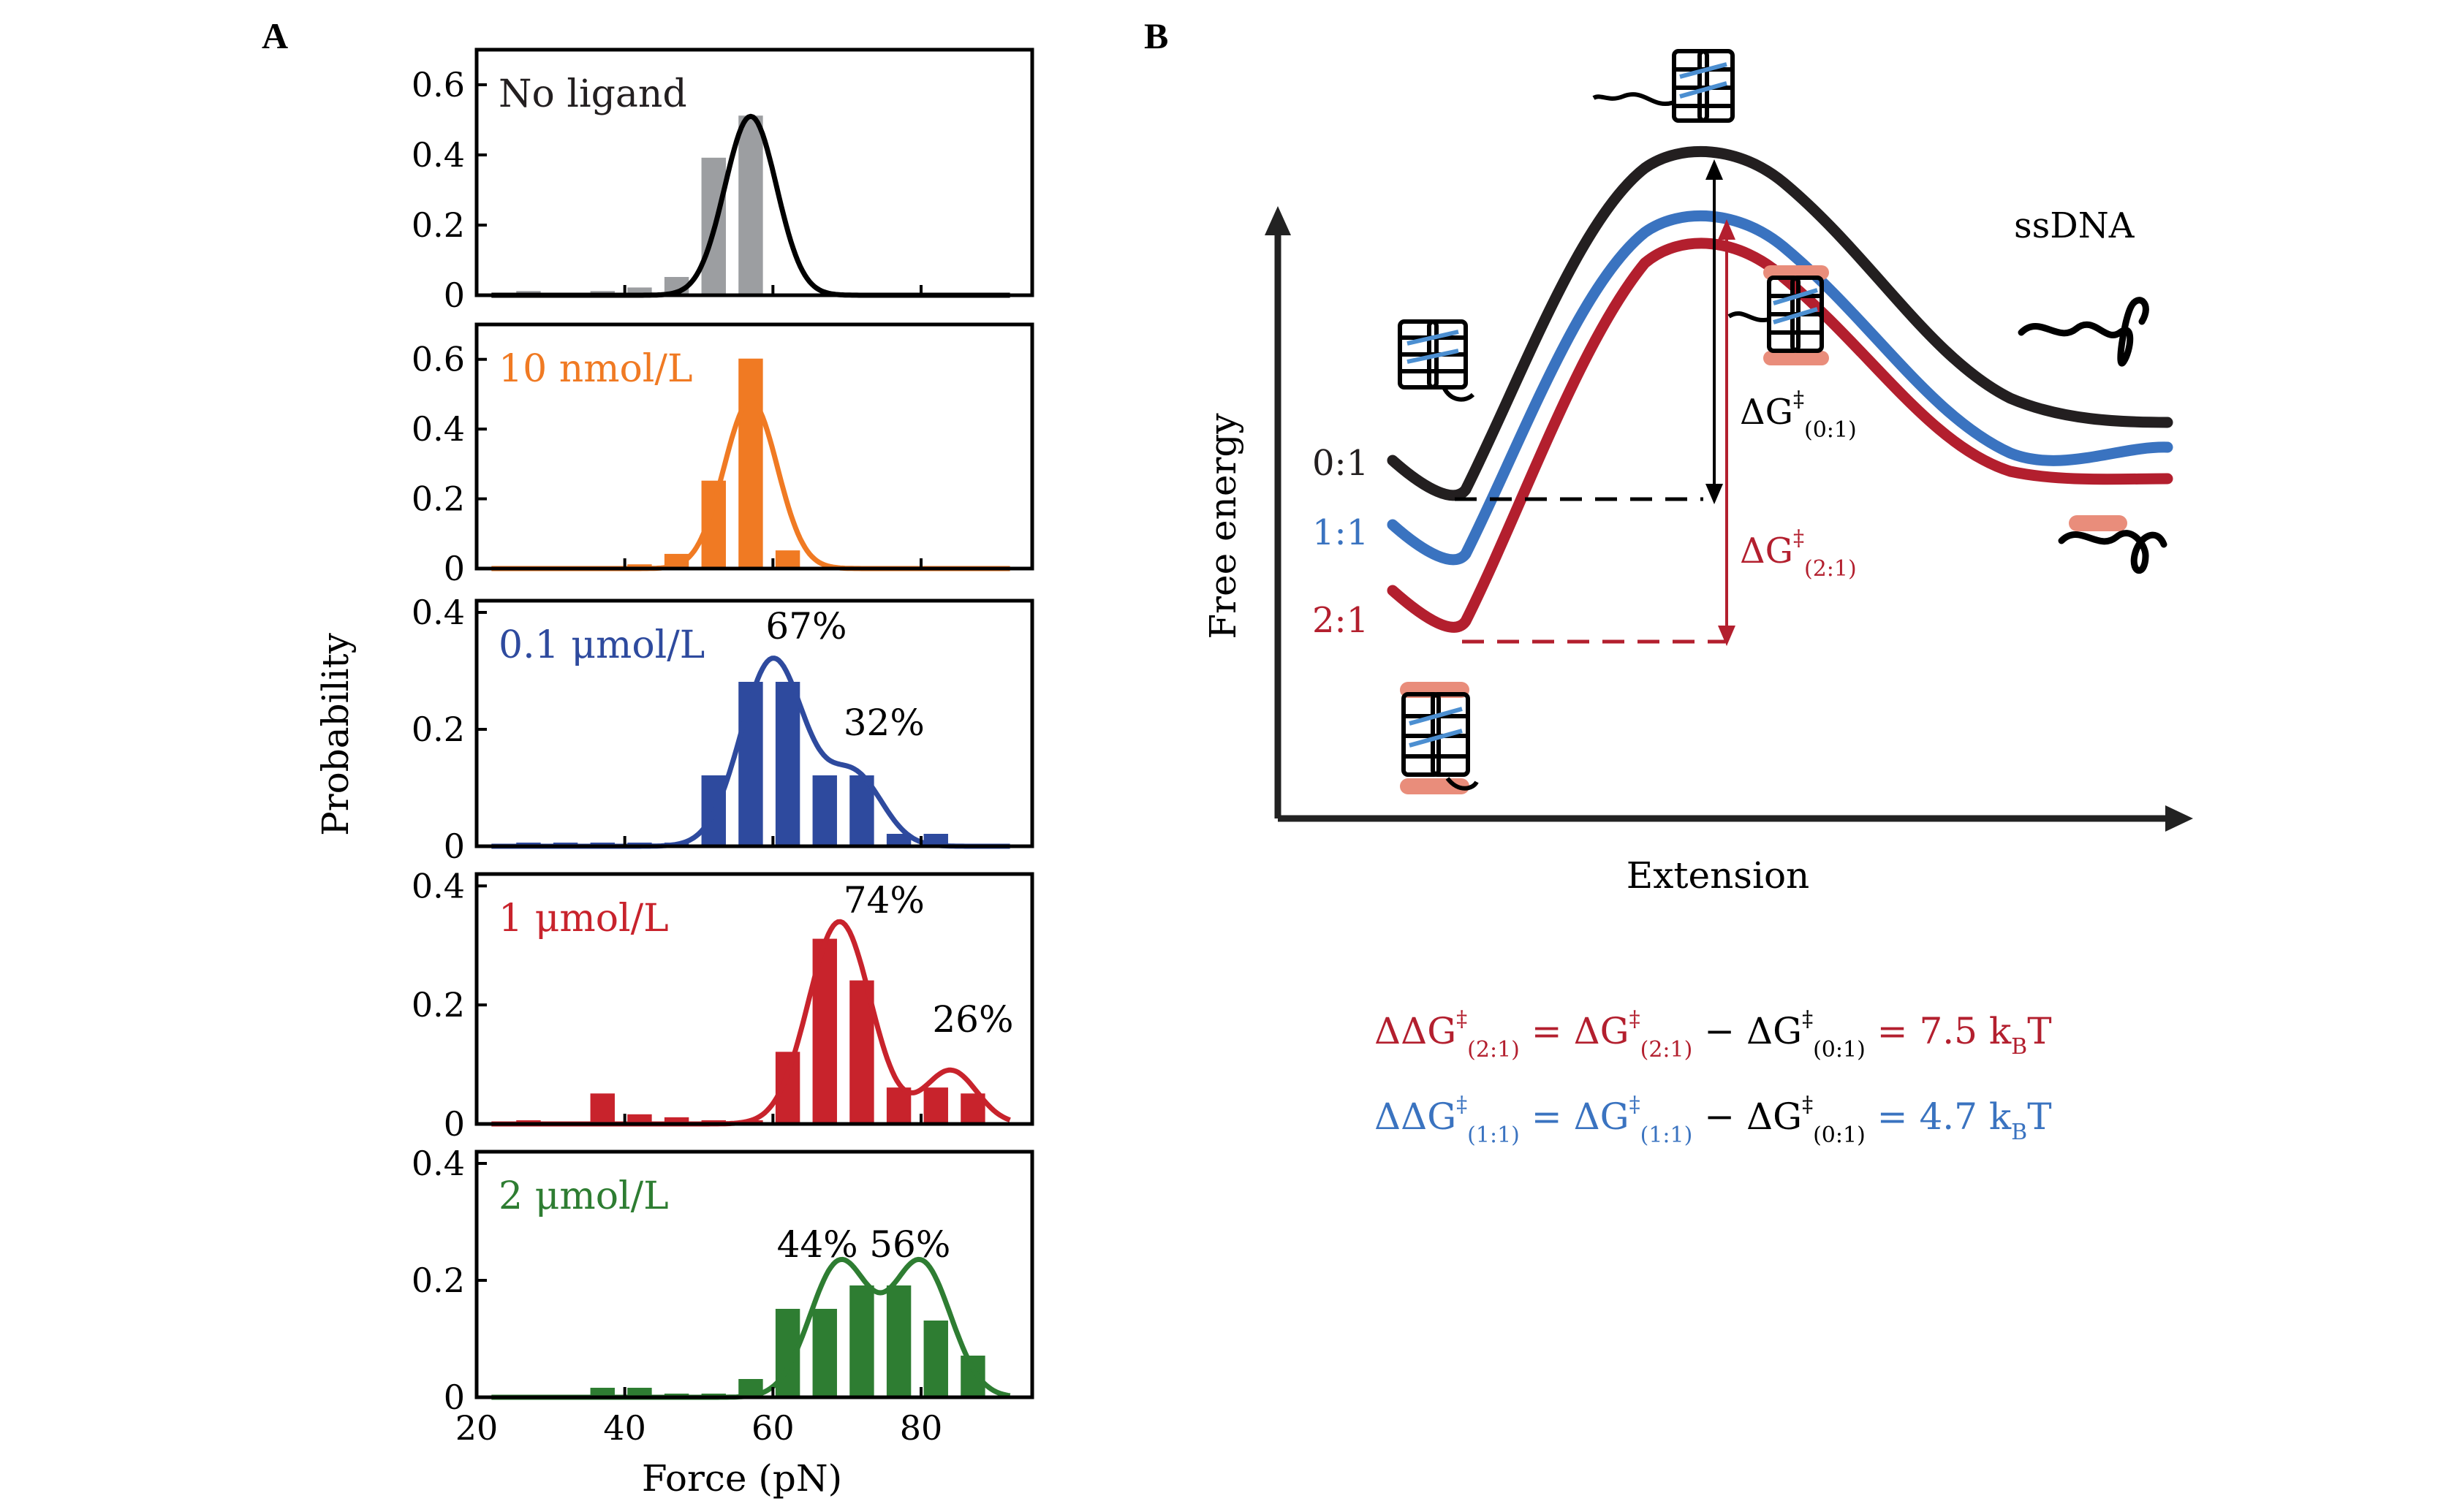 The height and width of the screenshot is (1512, 2446). Describe the element at coordinates (806, 626) in the screenshot. I see `peak-percentage-label: 67%` at that location.